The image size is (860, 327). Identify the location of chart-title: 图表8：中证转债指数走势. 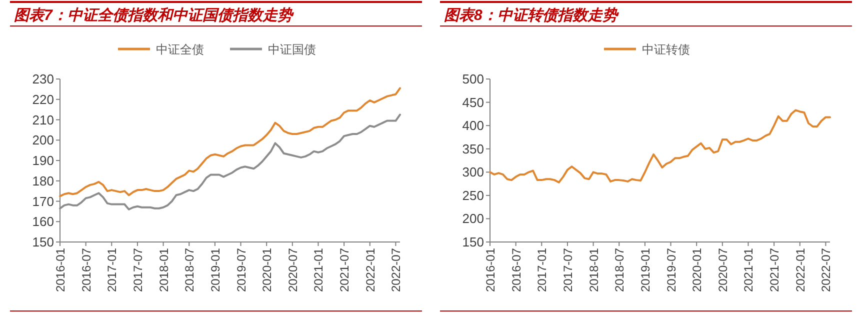
(532, 15).